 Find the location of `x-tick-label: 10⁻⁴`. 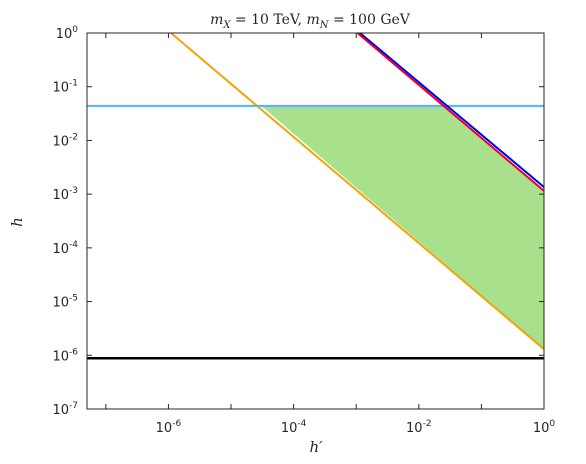

x-tick-label: 10⁻⁴ is located at coordinates (294, 427).